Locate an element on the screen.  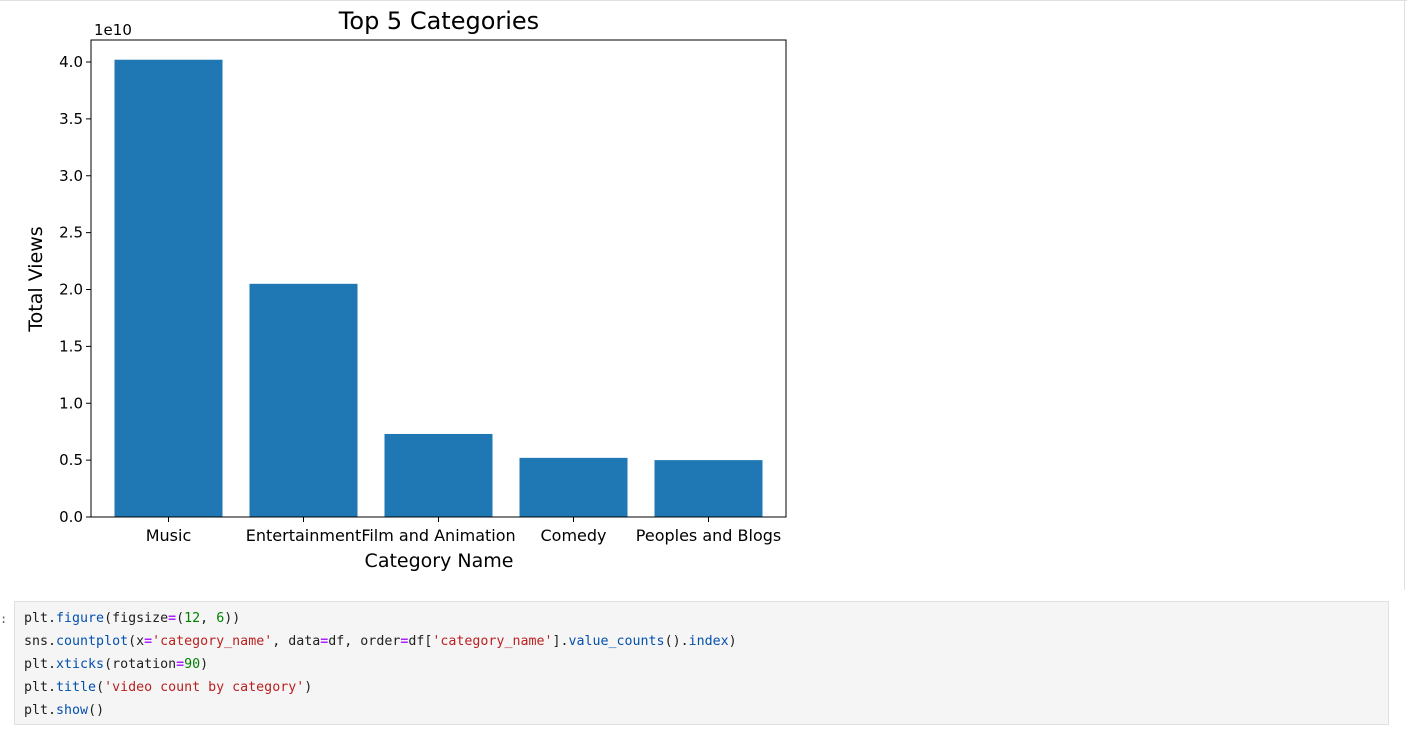
code-token: , is located at coordinates (208, 618).